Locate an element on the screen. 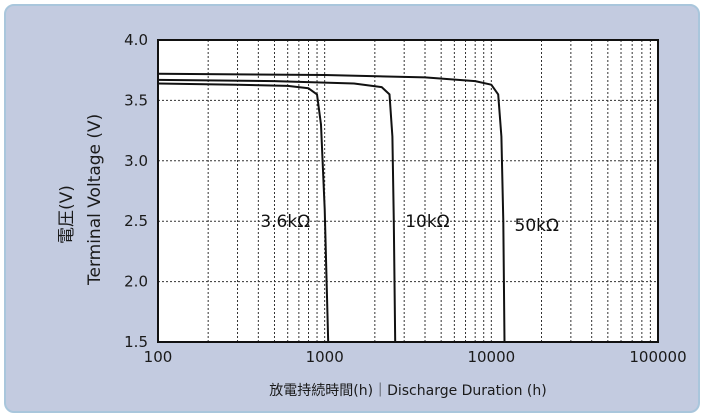 The image size is (706, 419). y-ticks: 1.5 2.0 2.5 3.0 3.5 4.0 is located at coordinates (136, 191).